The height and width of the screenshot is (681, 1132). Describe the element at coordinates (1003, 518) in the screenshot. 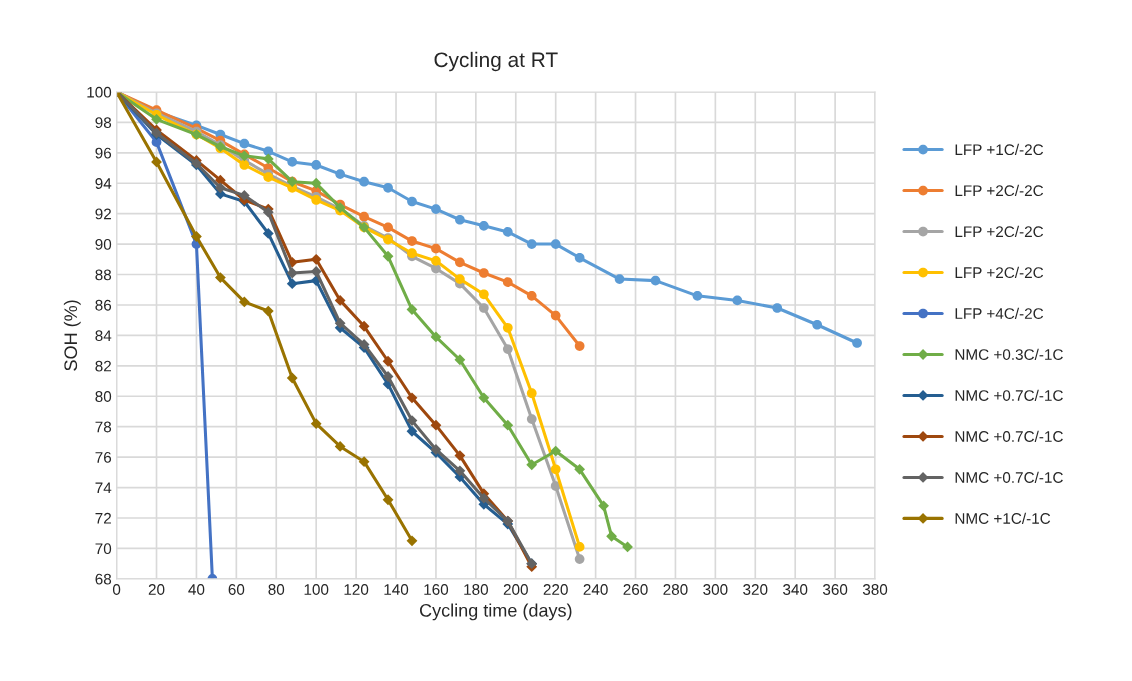

I see `legend-label: NMC +1C/-1C` at that location.